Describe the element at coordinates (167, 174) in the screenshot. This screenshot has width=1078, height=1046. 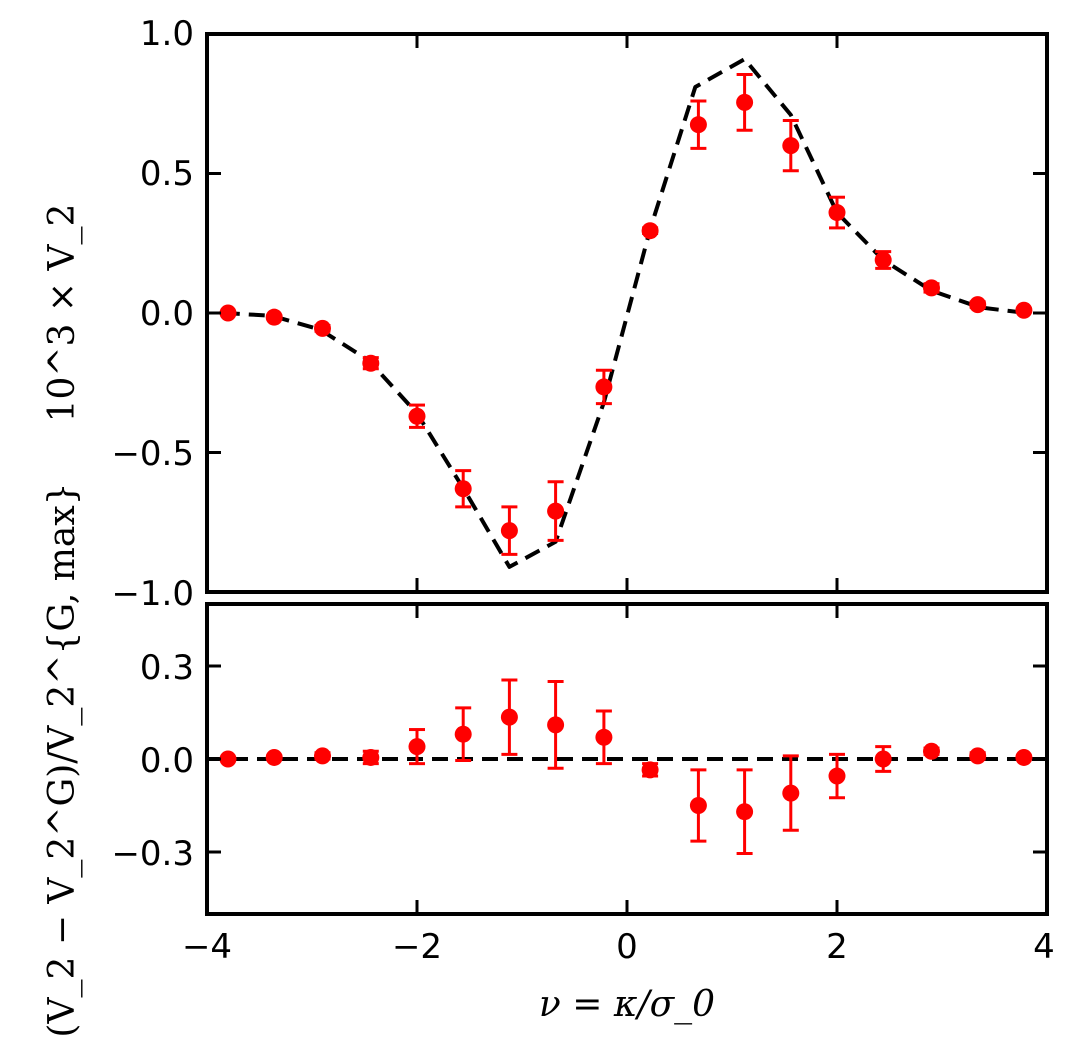
I see `top-ytick-label: 0.5` at that location.